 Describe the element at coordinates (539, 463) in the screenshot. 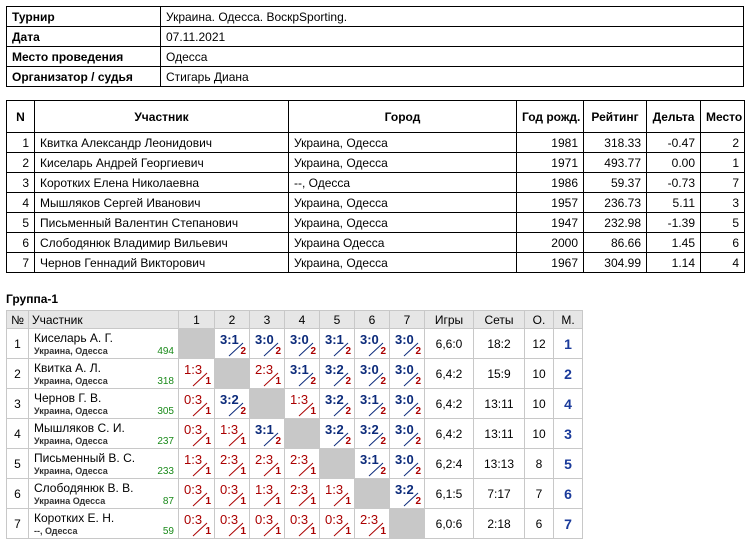

I see `points: 8` at that location.